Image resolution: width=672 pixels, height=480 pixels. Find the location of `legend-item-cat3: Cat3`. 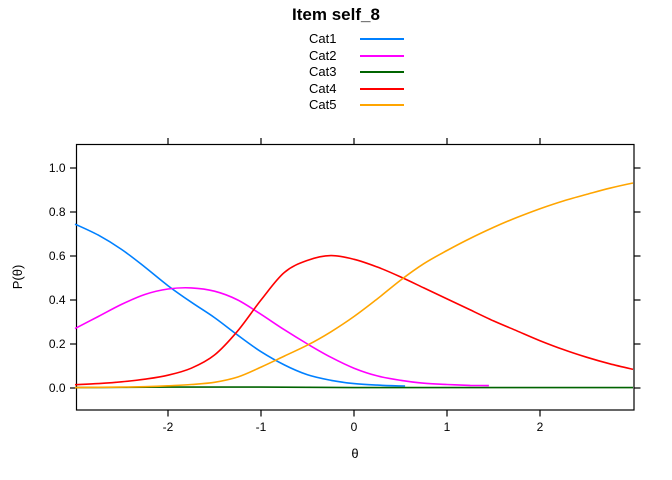

legend-item-cat3: Cat3 is located at coordinates (355, 72).